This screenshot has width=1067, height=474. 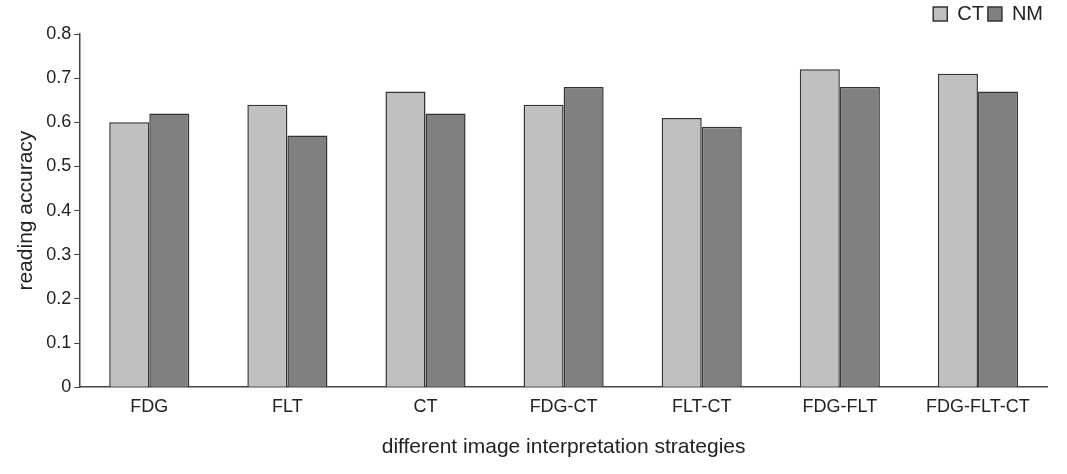 I want to click on y-tick-label: 0.8, so click(x=59, y=32).